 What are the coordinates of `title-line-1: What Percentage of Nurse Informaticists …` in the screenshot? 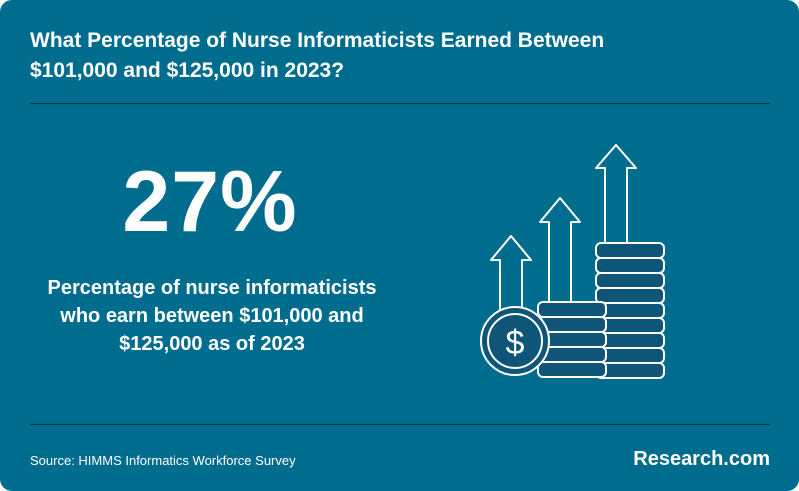 It's located at (317, 40).